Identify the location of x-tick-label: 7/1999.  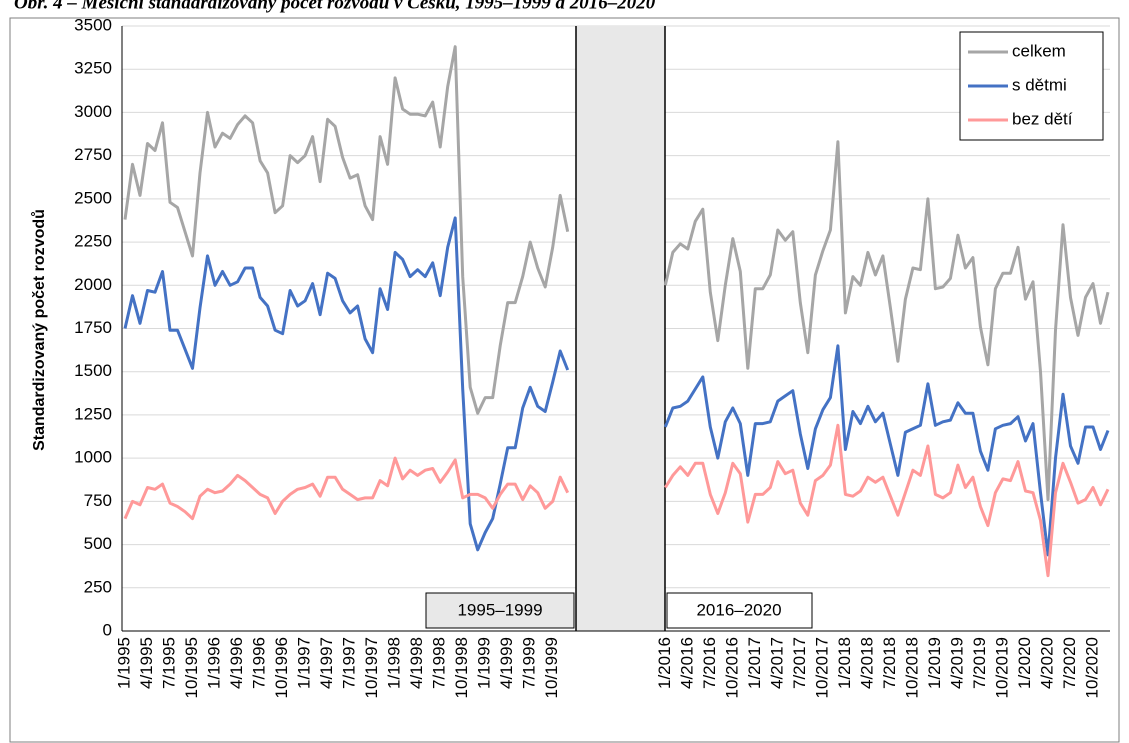
(529, 663).